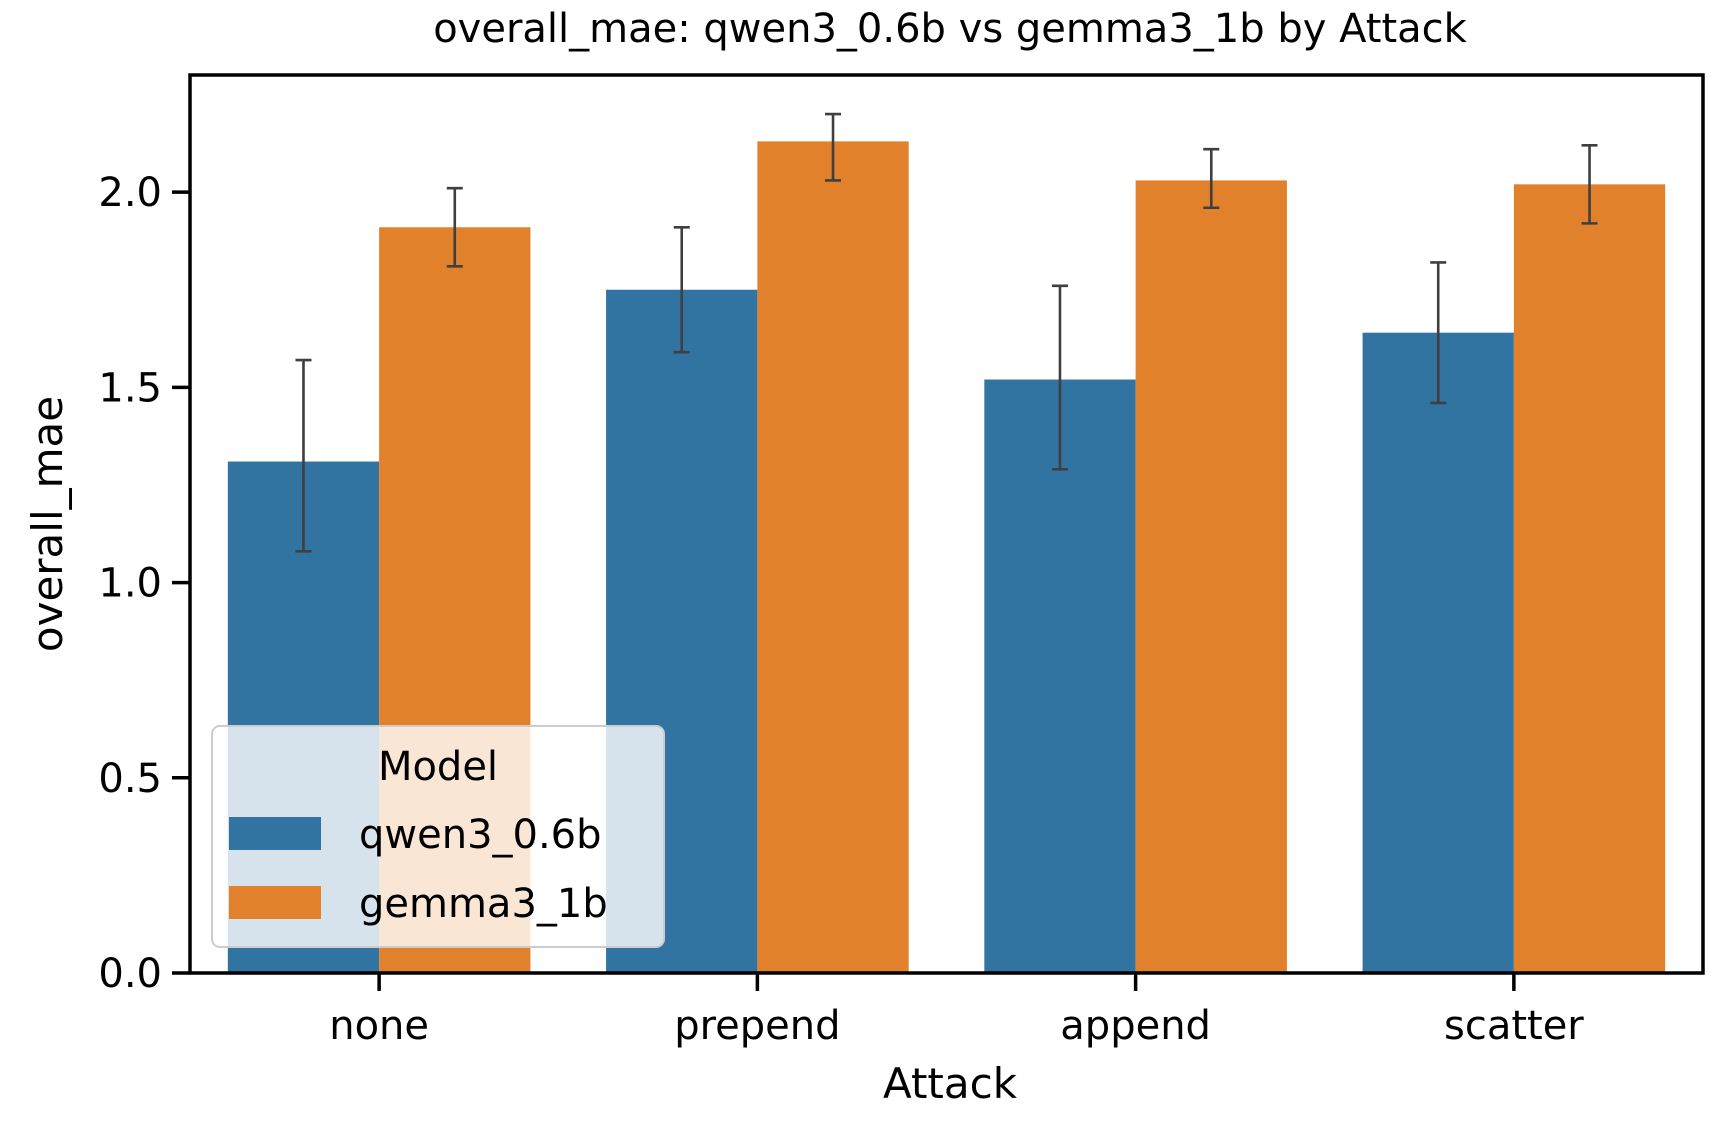 This screenshot has width=1731, height=1134. I want to click on y-axis: 0.0 0.5 1.0 1.5 2.0, so click(144, 583).